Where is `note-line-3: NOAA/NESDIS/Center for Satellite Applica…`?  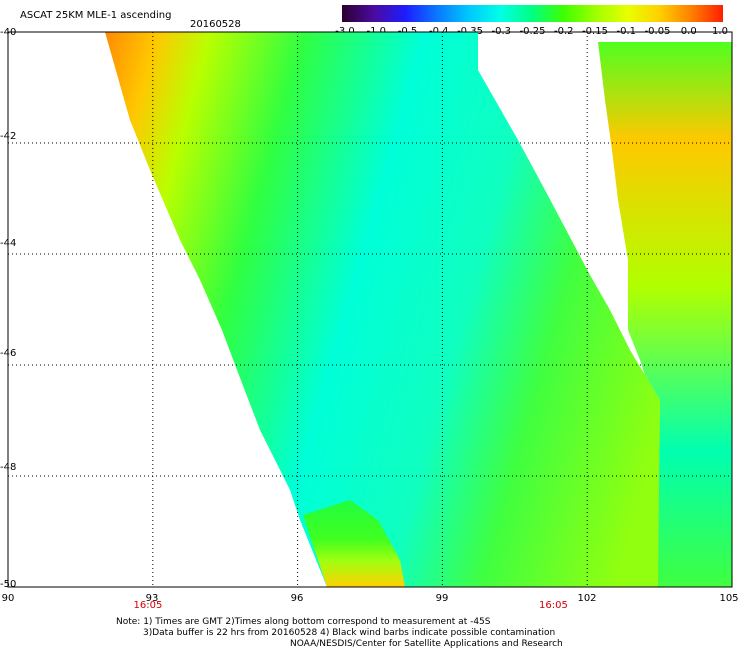
note-line-3: NOAA/NESDIS/Center for Satellite Applica… is located at coordinates (426, 644).